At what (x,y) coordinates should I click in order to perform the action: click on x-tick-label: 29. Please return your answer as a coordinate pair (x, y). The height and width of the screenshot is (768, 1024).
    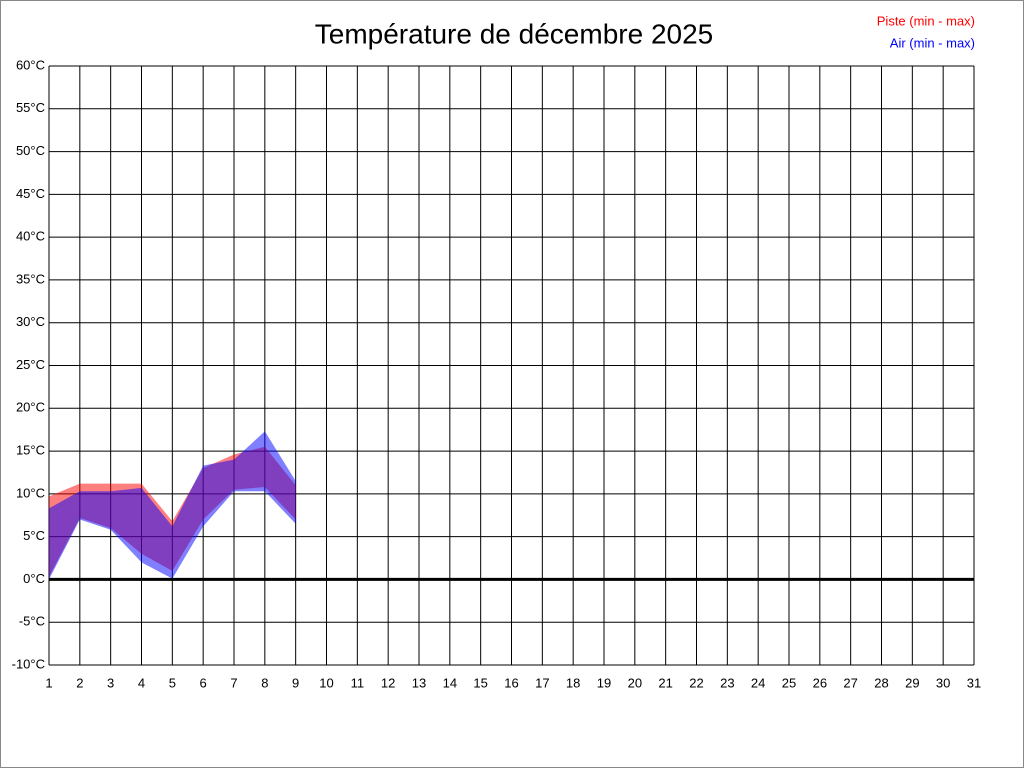
    Looking at the image, I should click on (912, 682).